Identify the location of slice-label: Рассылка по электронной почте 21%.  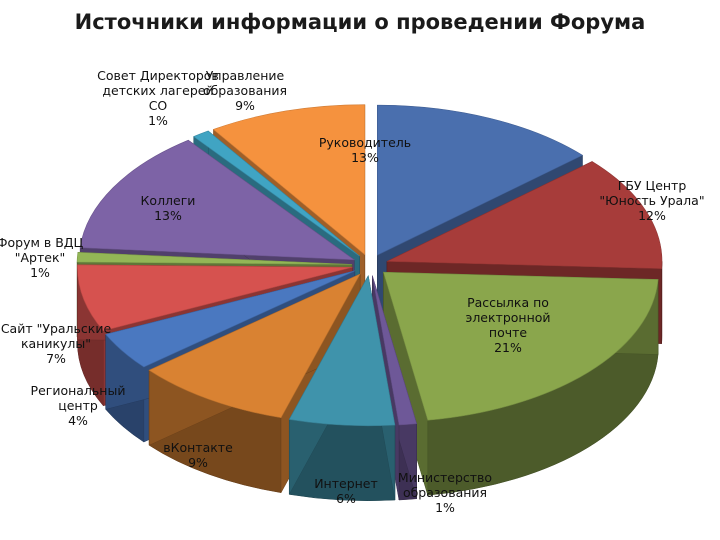
(507, 325).